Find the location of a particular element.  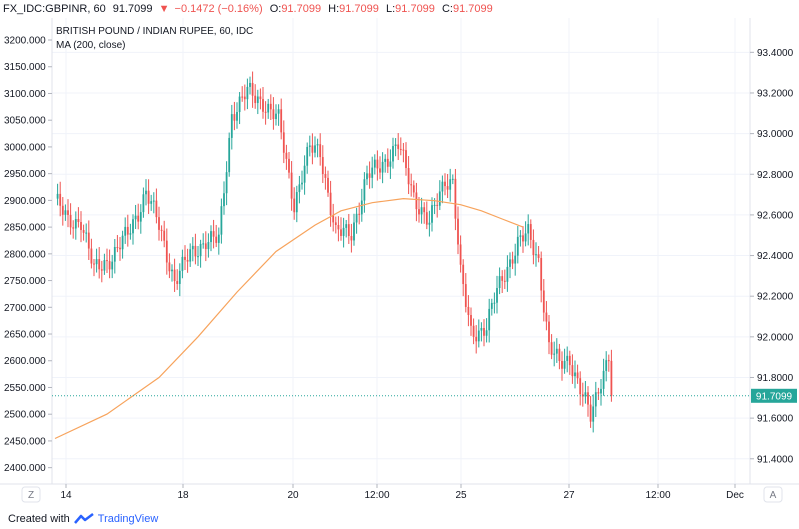

time-axis: 14 18 20 12:00 25 27 12:00 Dec is located at coordinates (402, 492).